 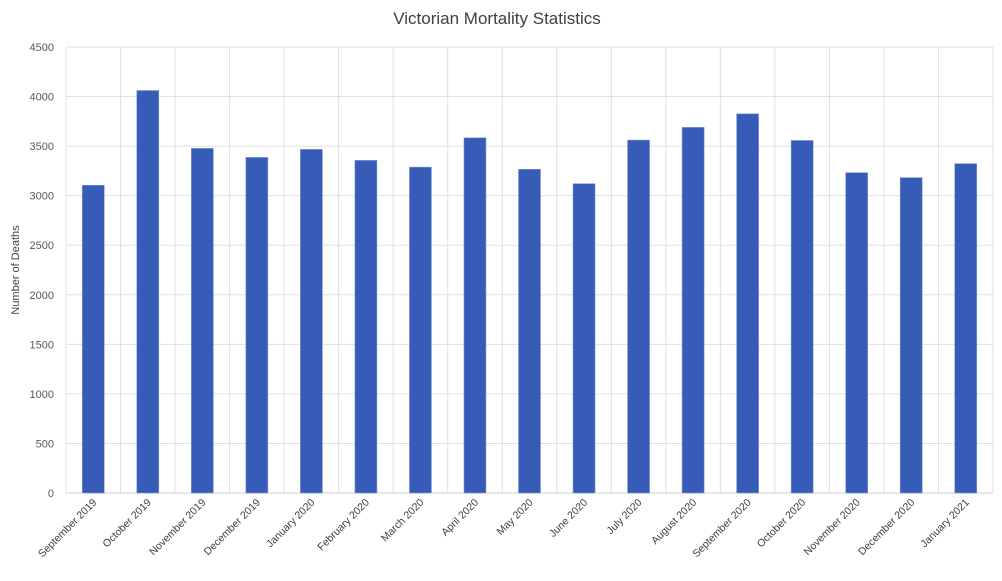 I want to click on y-axis-label: Number of Deaths, so click(x=16, y=270).